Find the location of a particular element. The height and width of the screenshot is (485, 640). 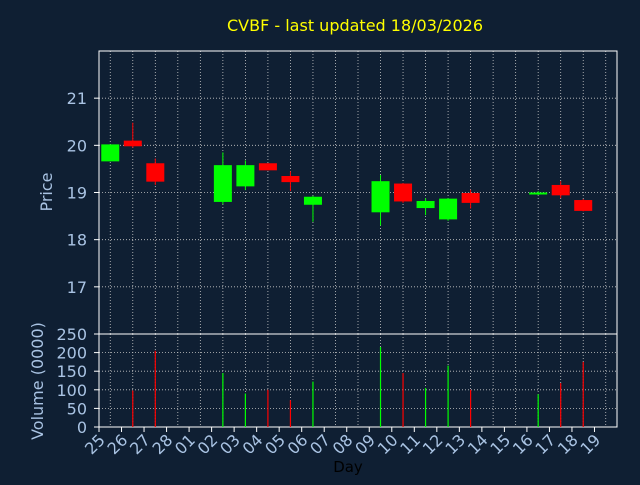

price-y-tick-label: 21 is located at coordinates (77, 98).